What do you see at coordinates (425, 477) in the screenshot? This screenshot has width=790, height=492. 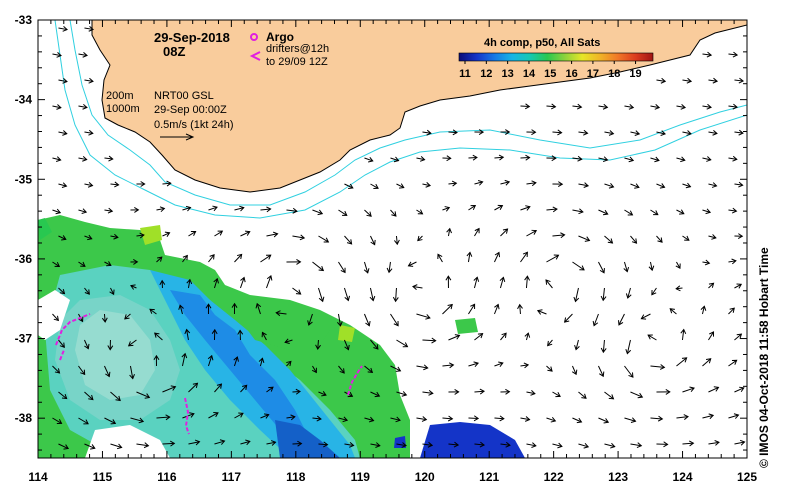 I see `x-tick-label: 120` at bounding box center [425, 477].